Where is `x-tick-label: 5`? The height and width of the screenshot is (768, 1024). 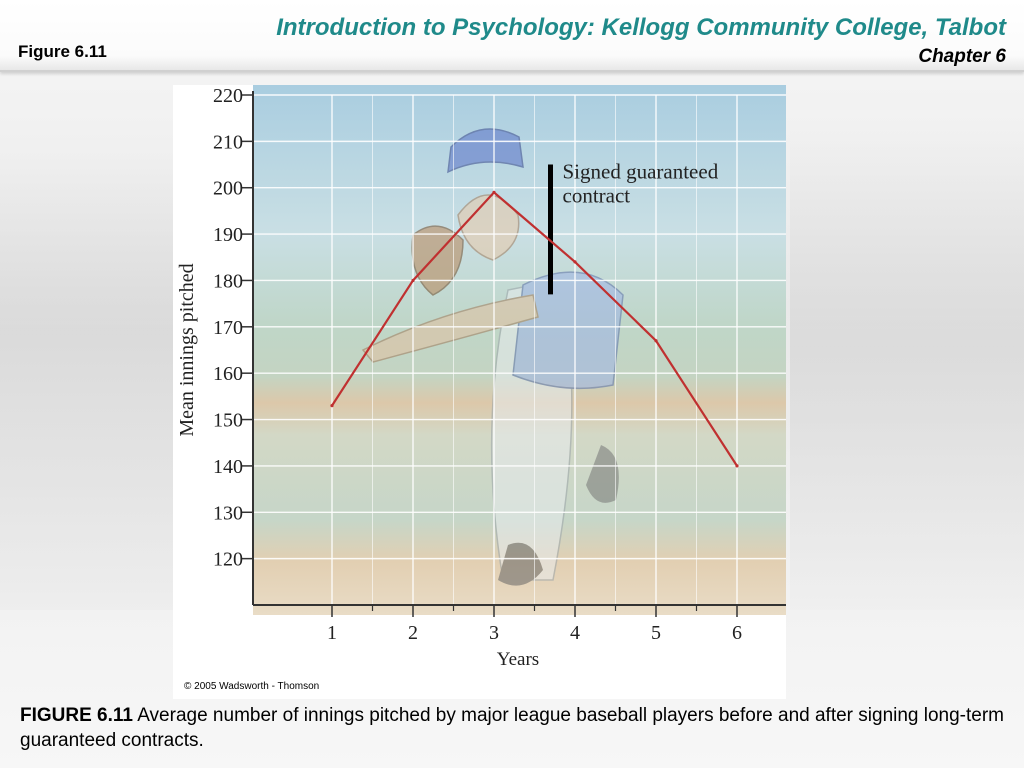
x-tick-label: 5 is located at coordinates (656, 633).